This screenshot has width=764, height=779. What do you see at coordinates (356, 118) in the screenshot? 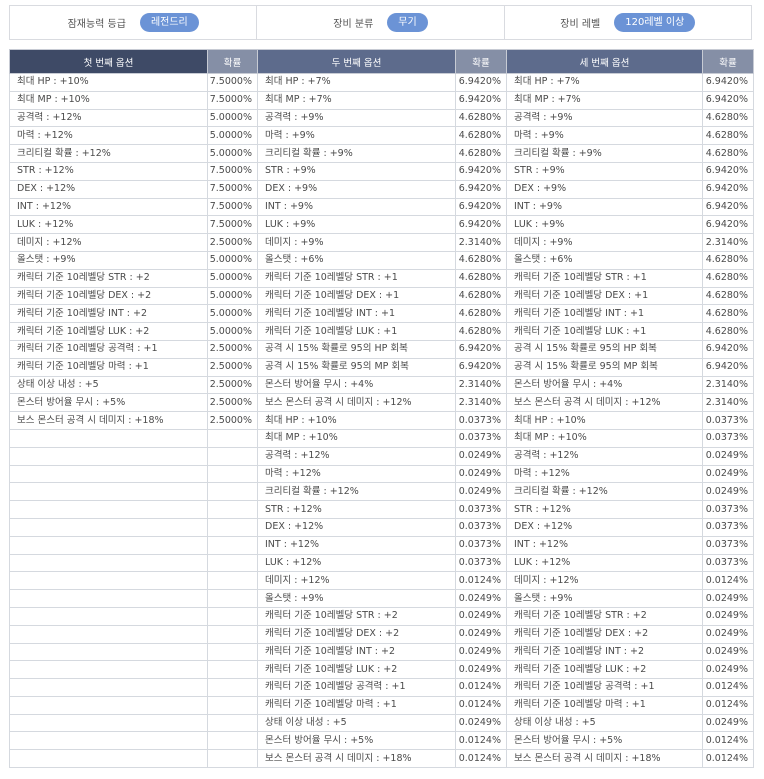
I see `second-option-cell: 공격력 : +9%` at bounding box center [356, 118].